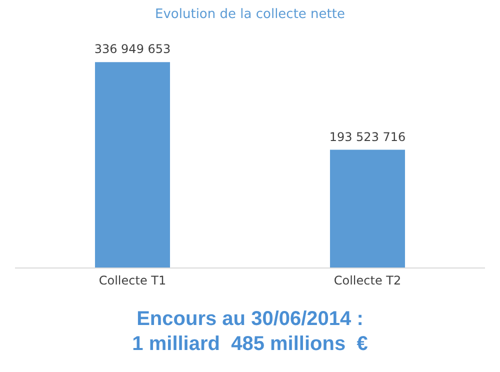 The width and height of the screenshot is (500, 372). Describe the element at coordinates (132, 281) in the screenshot. I see `x-tick-label: Collecte T1` at that location.